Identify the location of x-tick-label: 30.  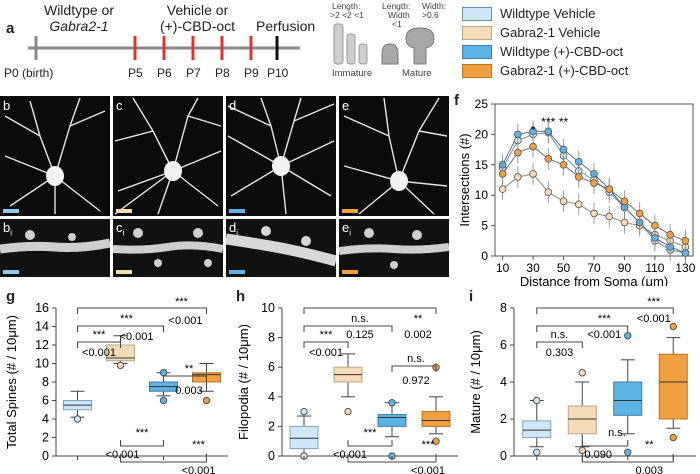
(533, 268).